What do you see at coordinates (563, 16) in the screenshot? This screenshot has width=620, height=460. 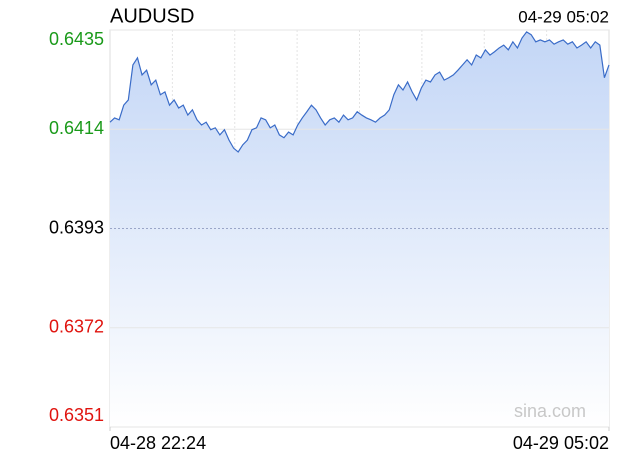 I see `timestamp: 04-29 05:02` at bounding box center [563, 16].